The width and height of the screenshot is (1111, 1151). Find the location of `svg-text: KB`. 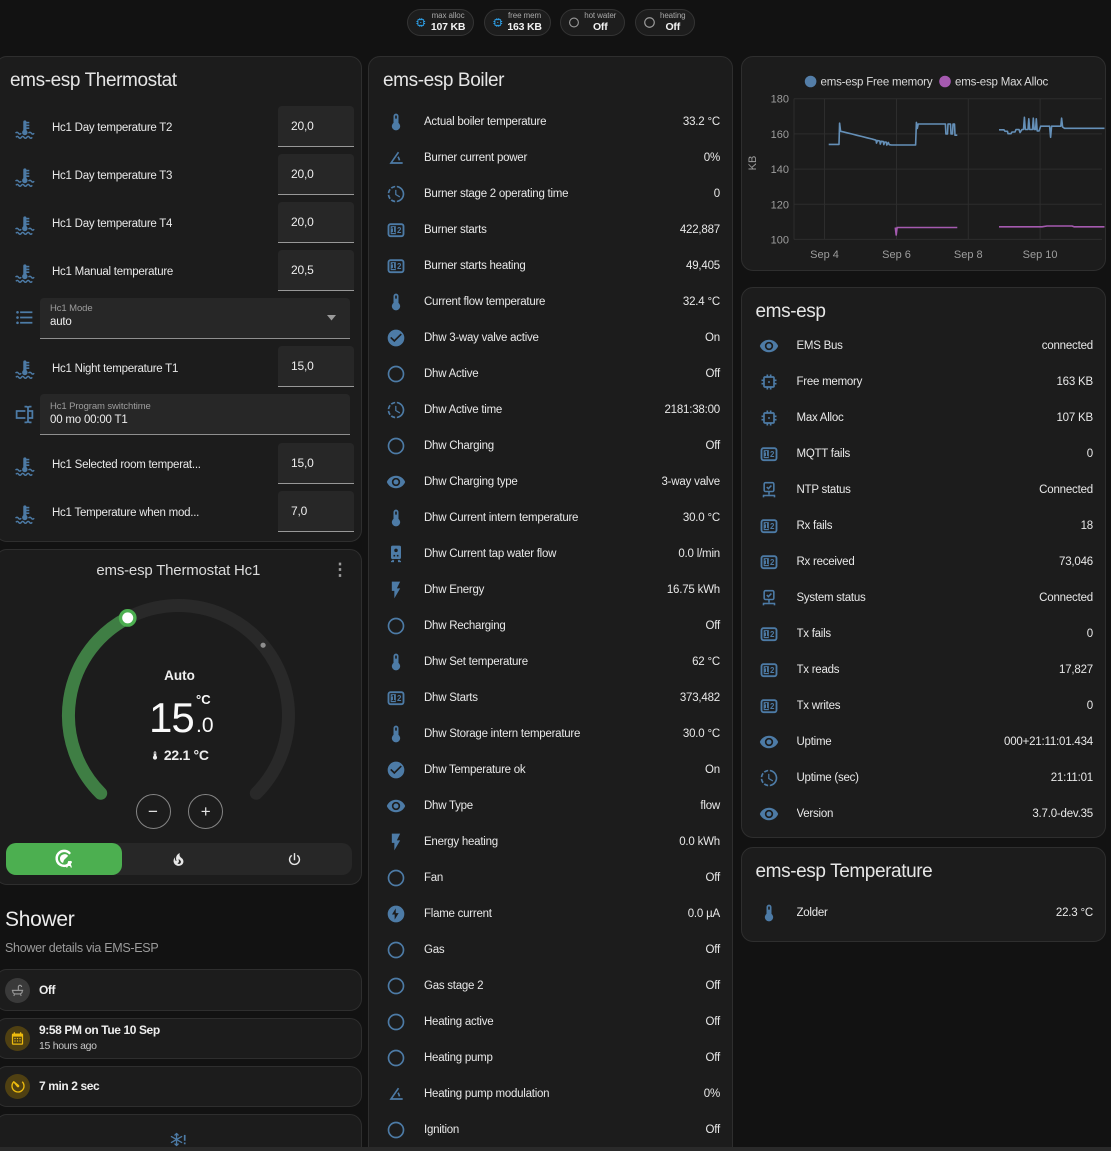

svg-text: KB is located at coordinates (753, 163).